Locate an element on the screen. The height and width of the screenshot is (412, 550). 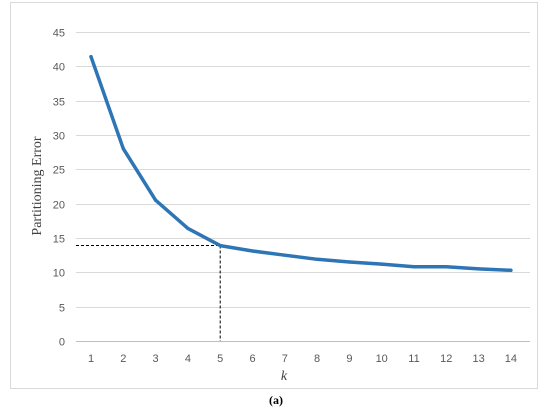
x-tick-label: 11 is located at coordinates (413, 359).